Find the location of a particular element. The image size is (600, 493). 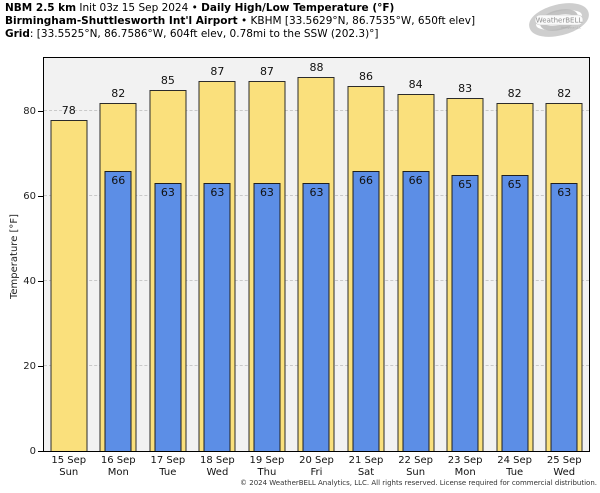

station-name: Birmingham-Shuttlesworth Int'l Airport is located at coordinates (121, 21).